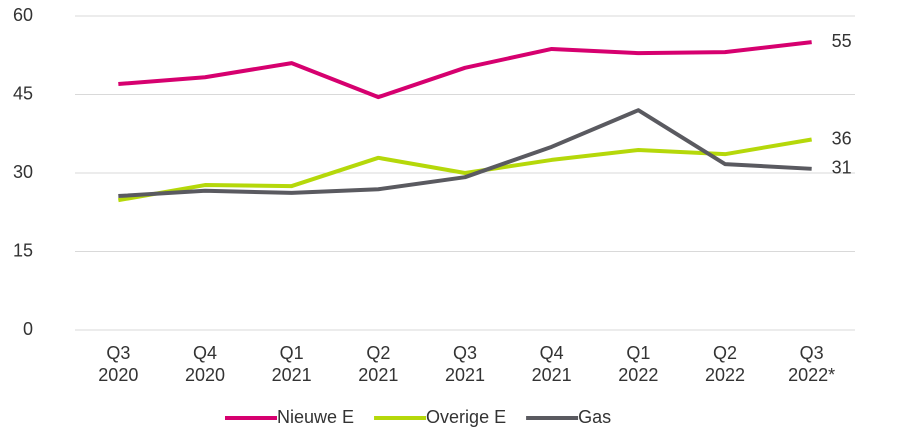 This screenshot has width=913, height=432. I want to click on x-tick-label: Q4 2020, so click(205, 364).